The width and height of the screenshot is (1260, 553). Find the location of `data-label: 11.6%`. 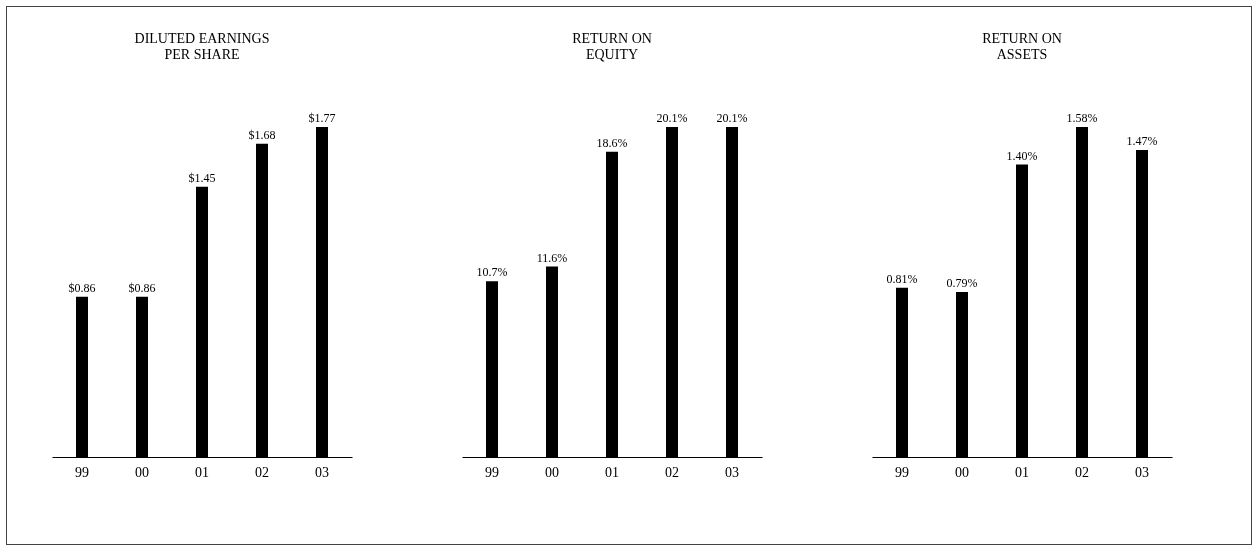

data-label: 11.6% is located at coordinates (552, 257).